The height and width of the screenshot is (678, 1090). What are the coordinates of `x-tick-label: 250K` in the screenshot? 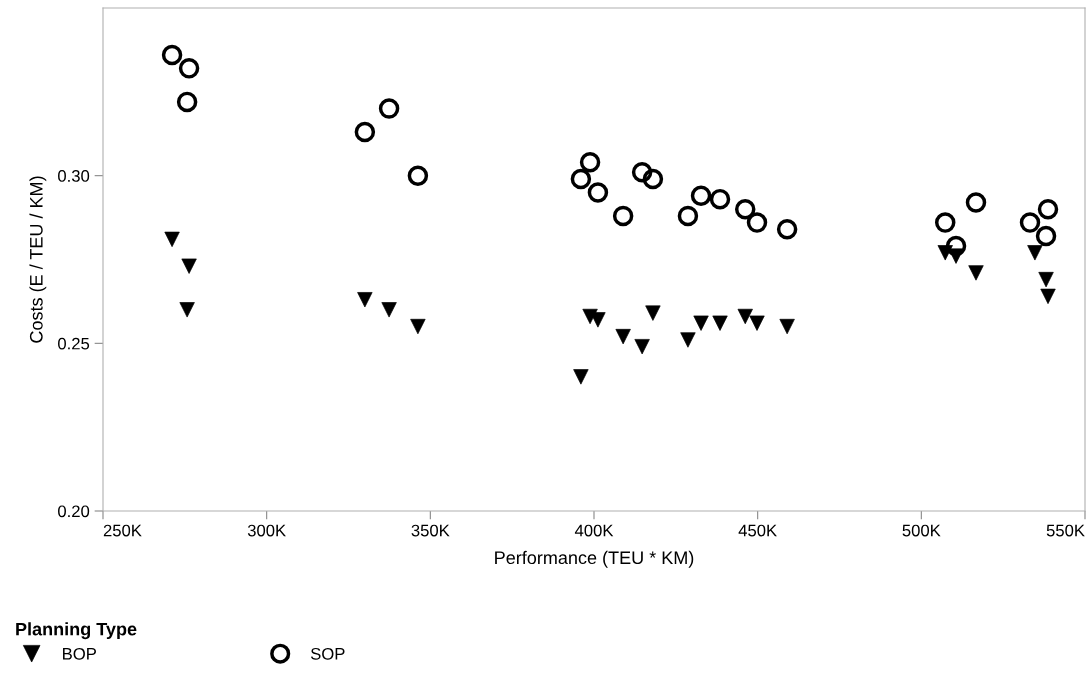 It's located at (122, 530).